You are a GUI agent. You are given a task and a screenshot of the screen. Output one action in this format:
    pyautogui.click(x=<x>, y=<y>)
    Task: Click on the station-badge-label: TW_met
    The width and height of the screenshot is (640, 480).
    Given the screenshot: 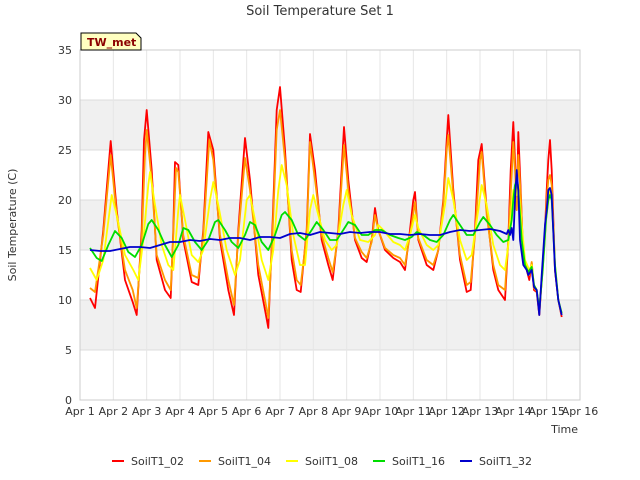 What is the action you would take?
    pyautogui.click(x=111, y=42)
    